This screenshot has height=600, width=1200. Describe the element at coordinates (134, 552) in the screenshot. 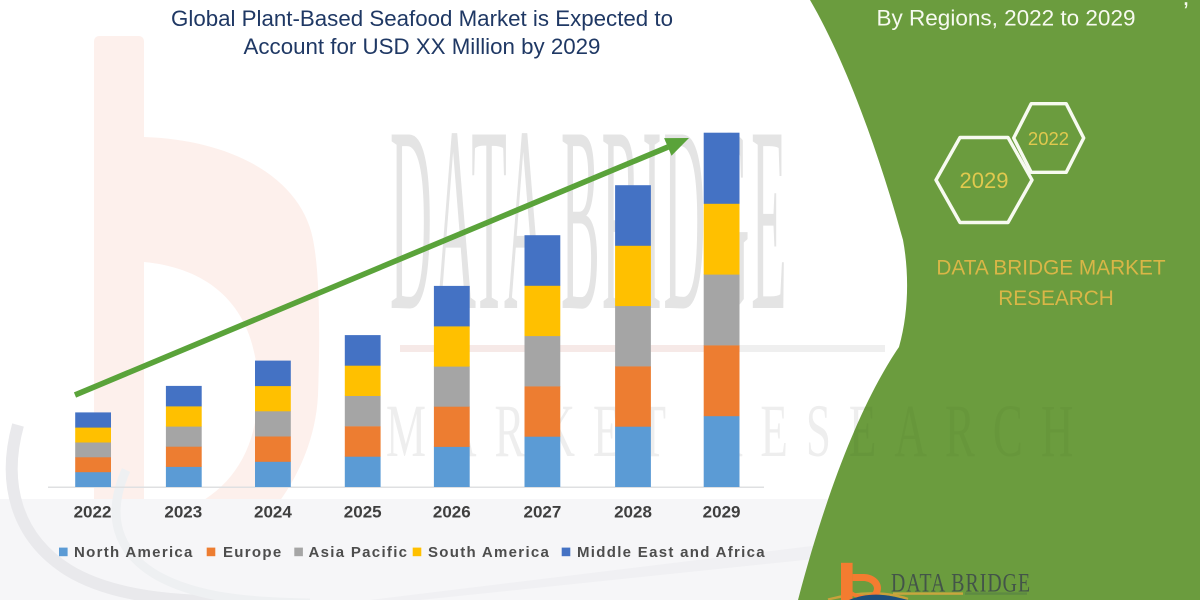

I see `svg-text: North America` at that location.